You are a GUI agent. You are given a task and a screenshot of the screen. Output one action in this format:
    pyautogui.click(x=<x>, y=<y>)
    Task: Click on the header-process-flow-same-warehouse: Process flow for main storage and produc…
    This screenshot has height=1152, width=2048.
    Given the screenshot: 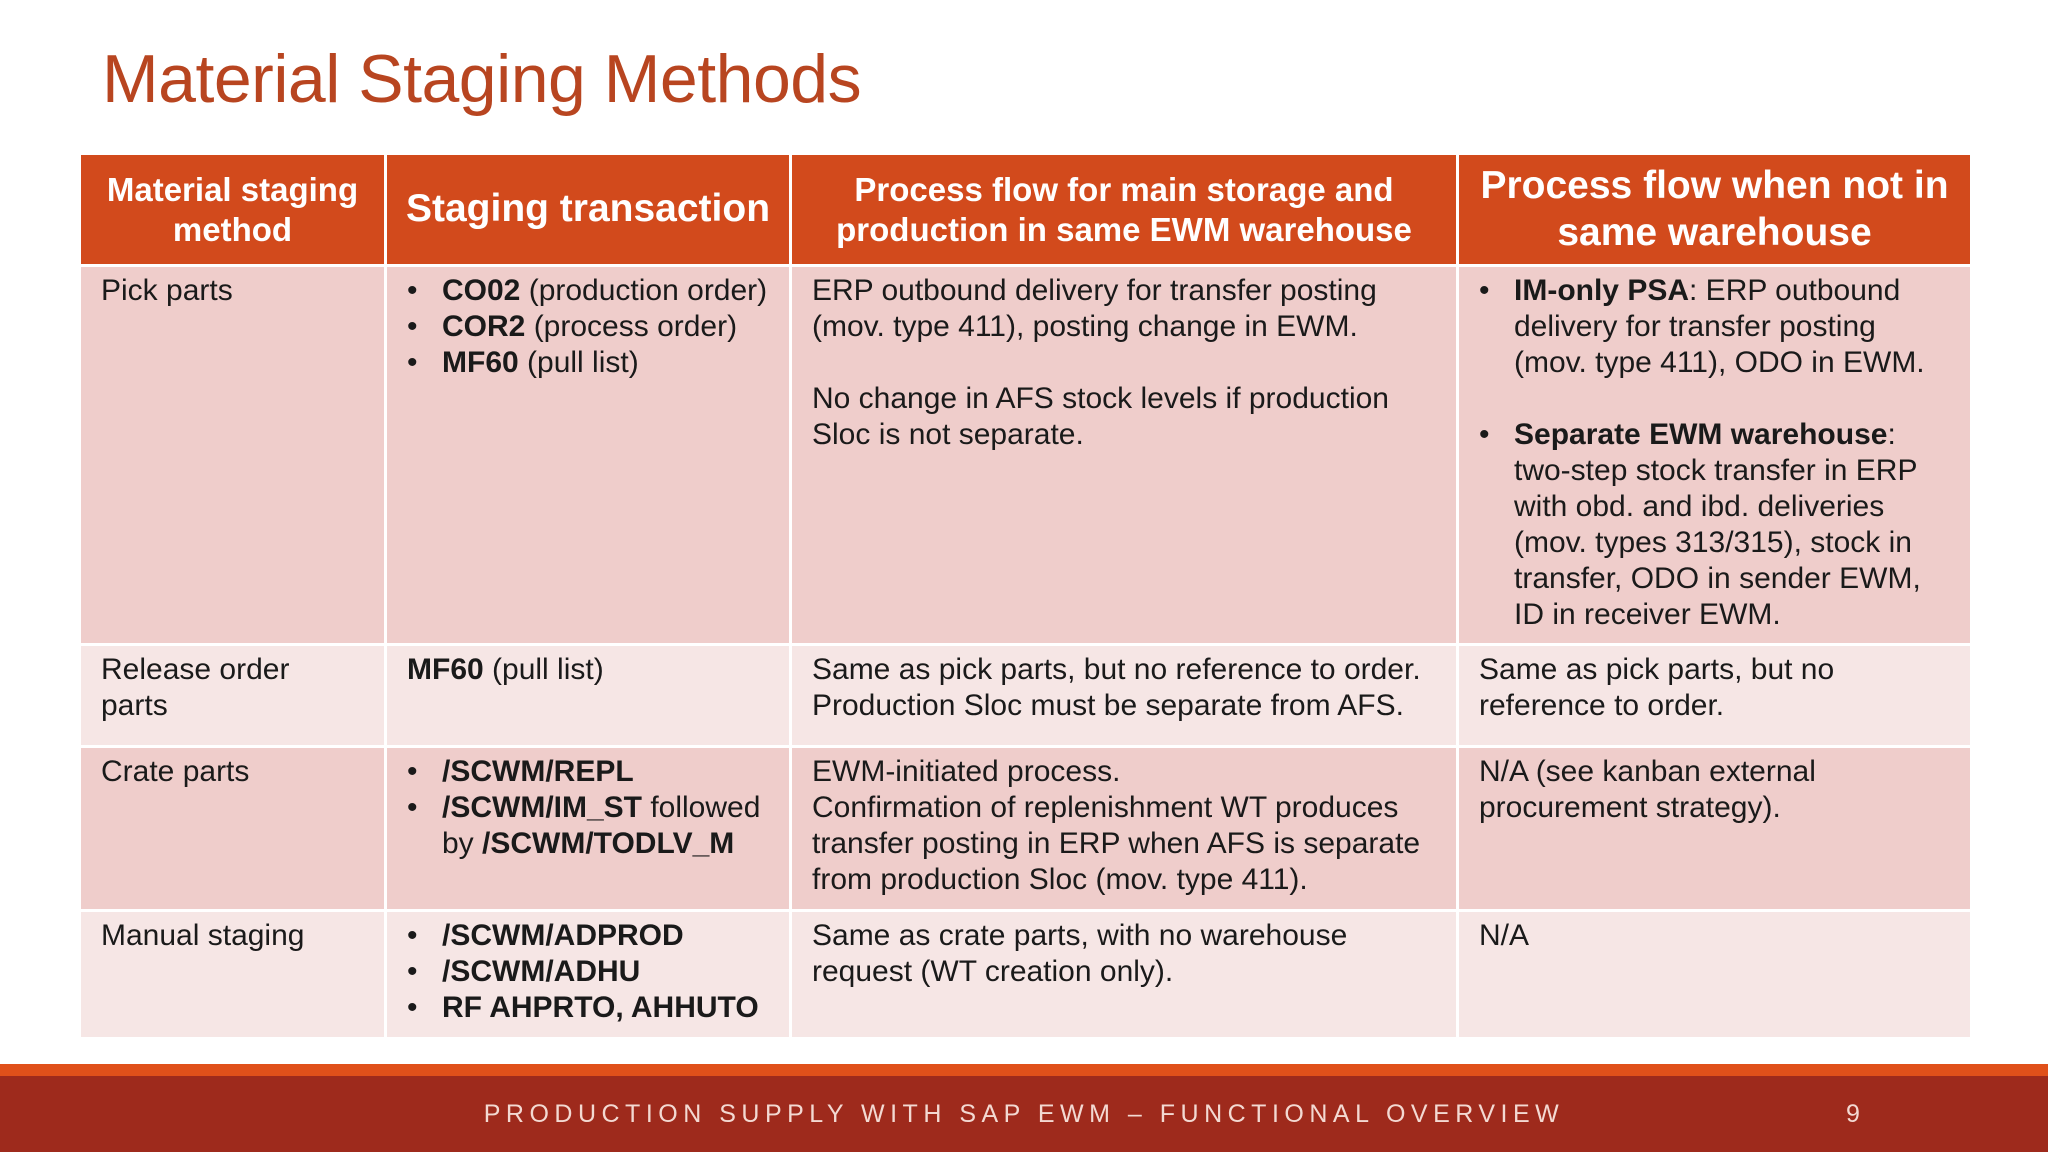 What is the action you would take?
    pyautogui.click(x=1124, y=209)
    